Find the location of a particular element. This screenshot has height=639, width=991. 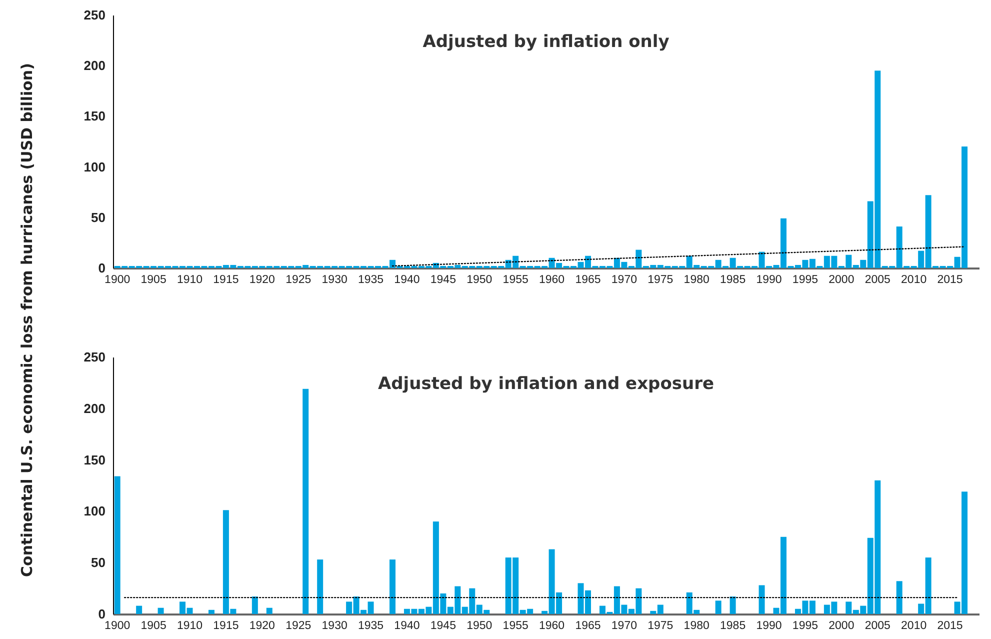

text: Adjusted by inflation only is located at coordinates (546, 42).